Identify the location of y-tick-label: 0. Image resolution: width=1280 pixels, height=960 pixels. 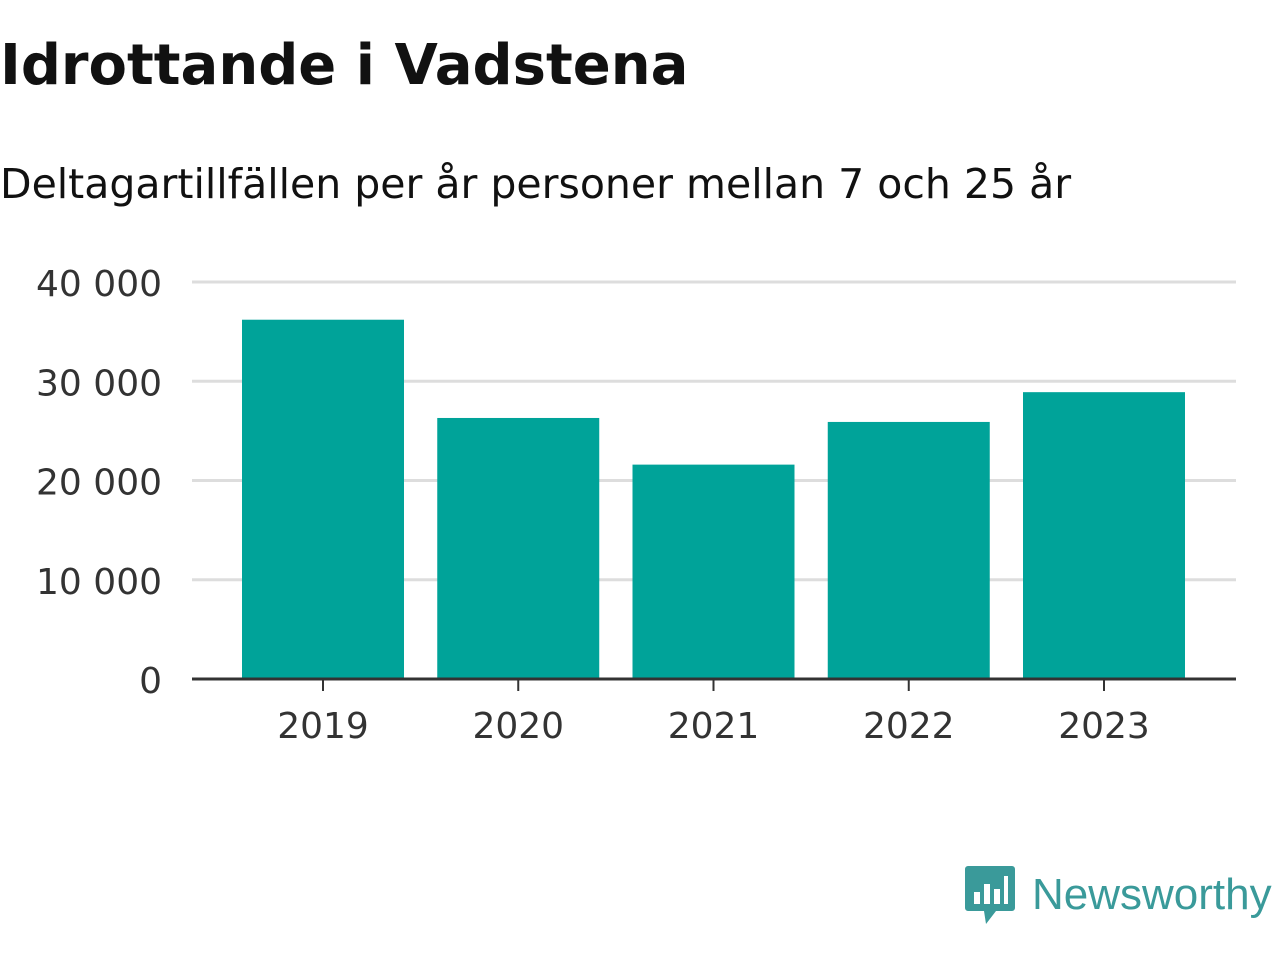
(150, 681).